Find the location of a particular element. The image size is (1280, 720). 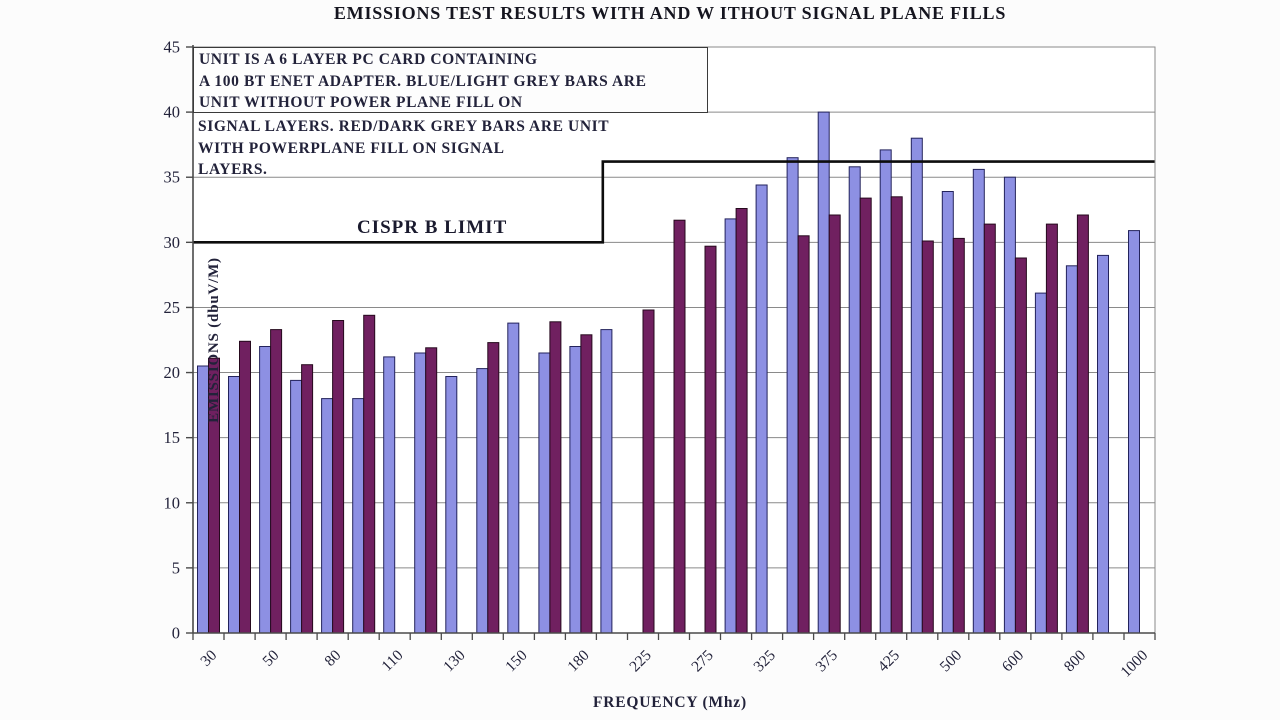

annotation-line: UNIT IS A 6 LAYER PC CARD CONTAINING is located at coordinates (368, 59).